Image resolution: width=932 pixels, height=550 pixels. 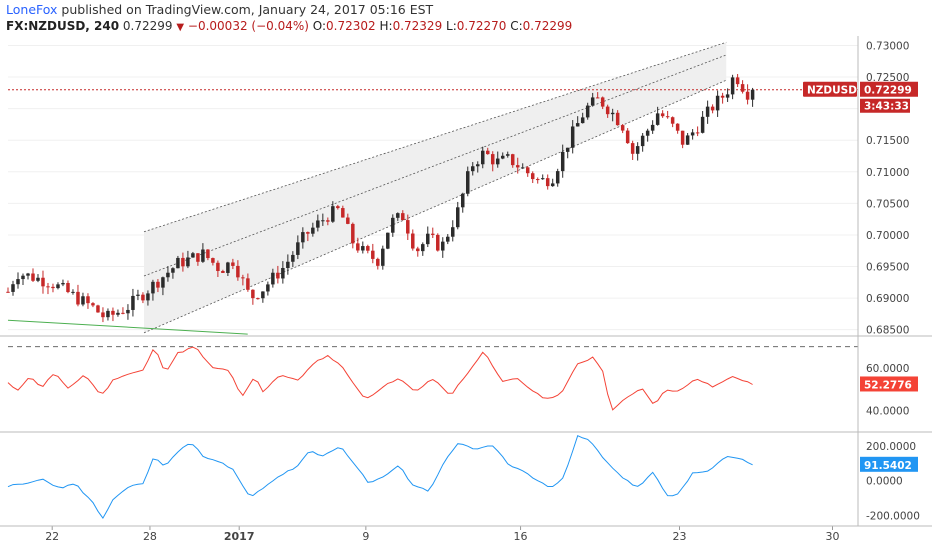 I want to click on price-tag, so click(x=889, y=89).